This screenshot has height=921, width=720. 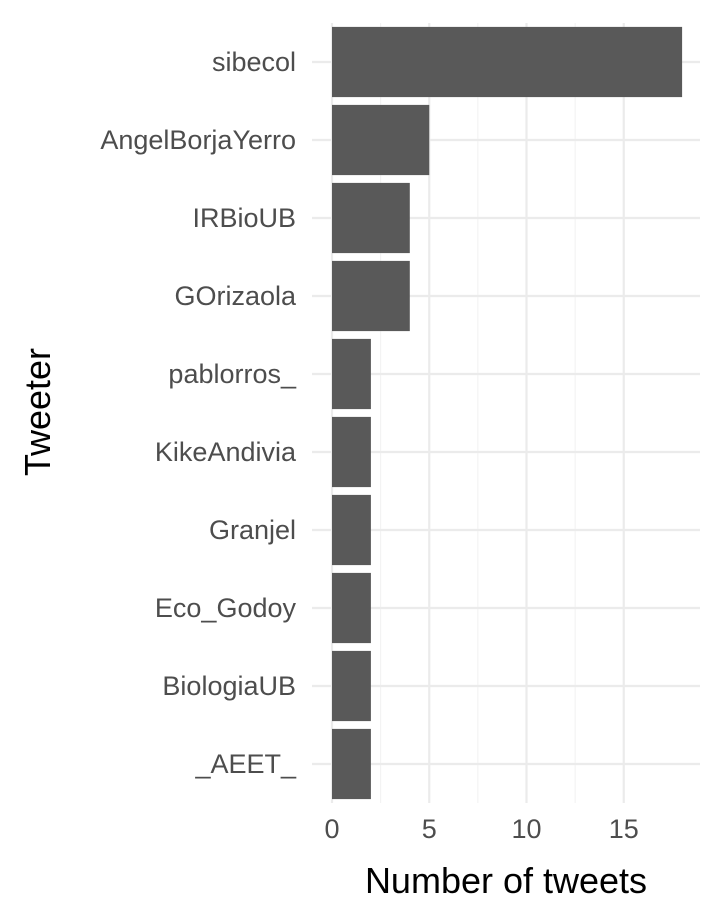 What do you see at coordinates (226, 452) in the screenshot?
I see `y-tick-label: KikeAndivia` at bounding box center [226, 452].